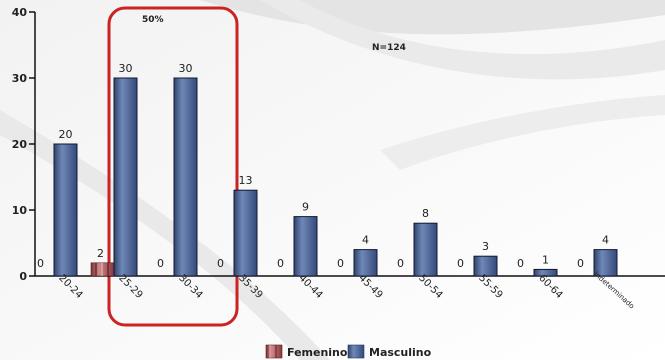 This screenshot has height=360, width=665. What do you see at coordinates (580, 263) in the screenshot?
I see `data-label-femenino-indeterminado: 0` at bounding box center [580, 263].